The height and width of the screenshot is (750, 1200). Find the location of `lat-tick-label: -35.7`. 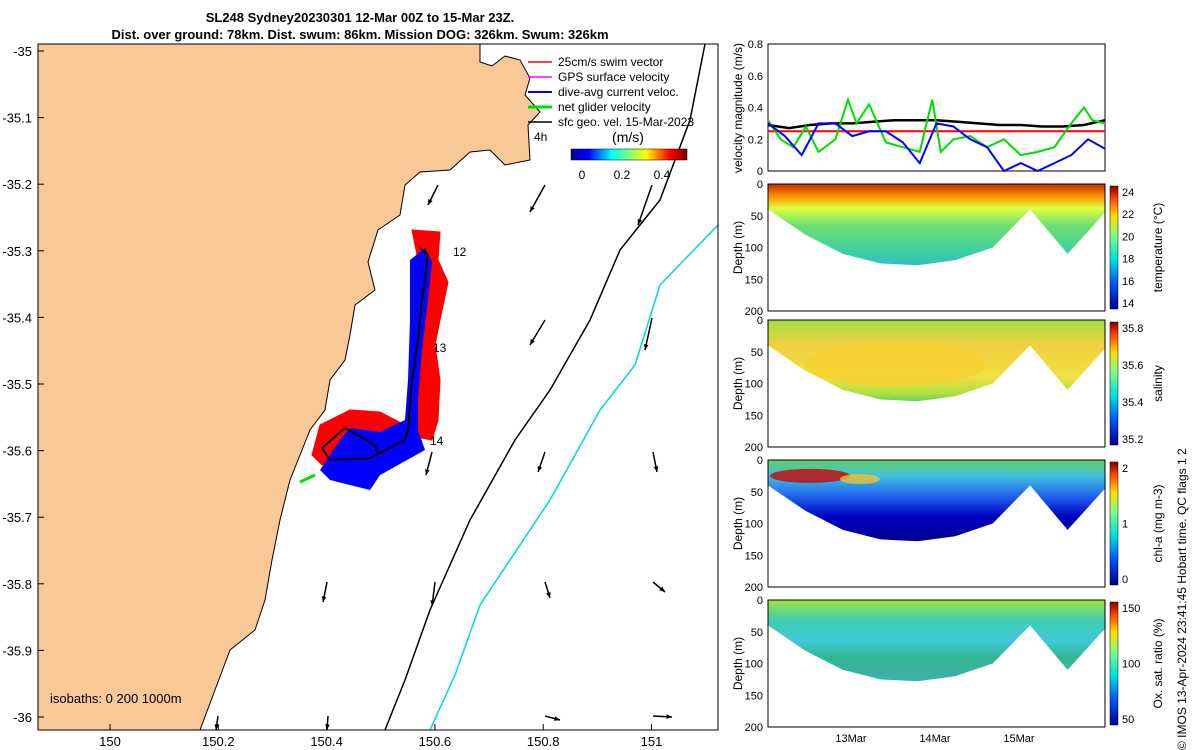

lat-tick-label: -35.7 is located at coordinates (17, 517).